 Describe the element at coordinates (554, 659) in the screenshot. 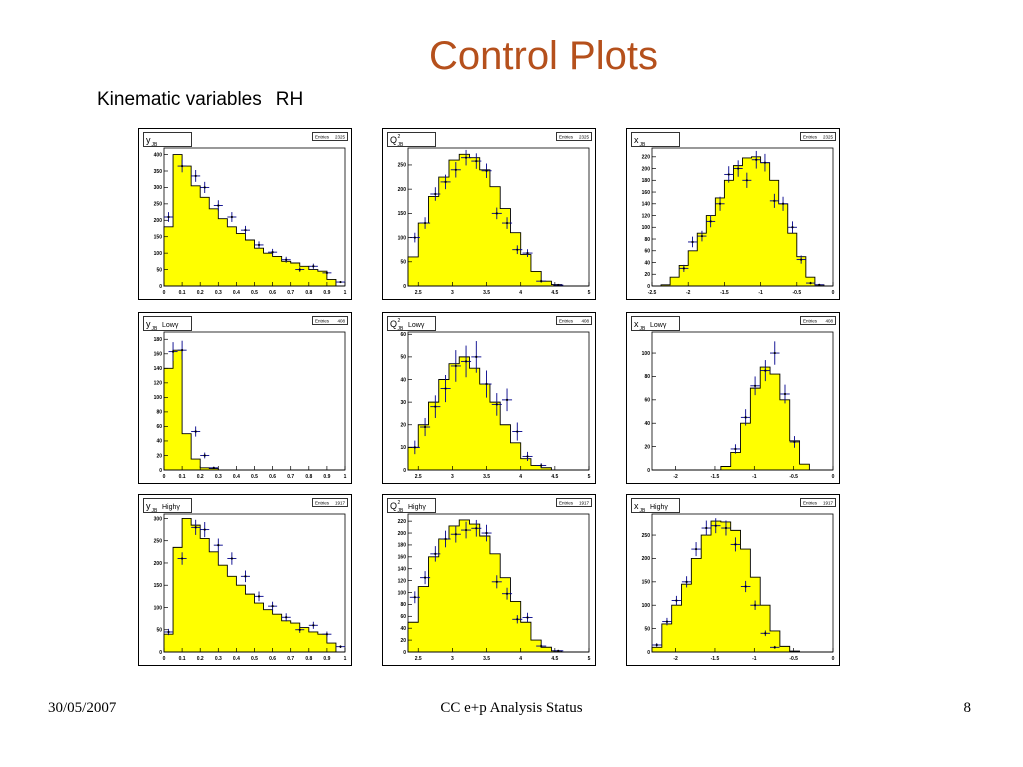

I see `x-tick-label: 4.5` at that location.